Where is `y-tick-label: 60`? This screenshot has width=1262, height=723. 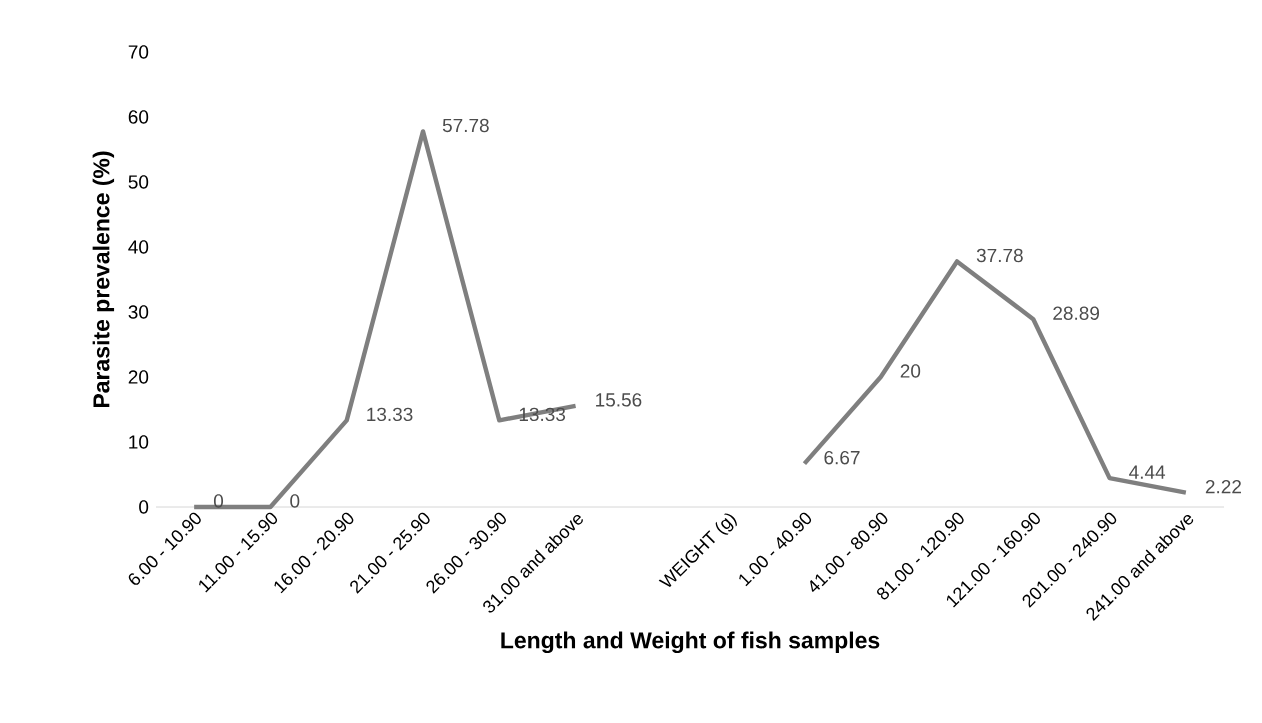 y-tick-label: 60 is located at coordinates (138, 117).